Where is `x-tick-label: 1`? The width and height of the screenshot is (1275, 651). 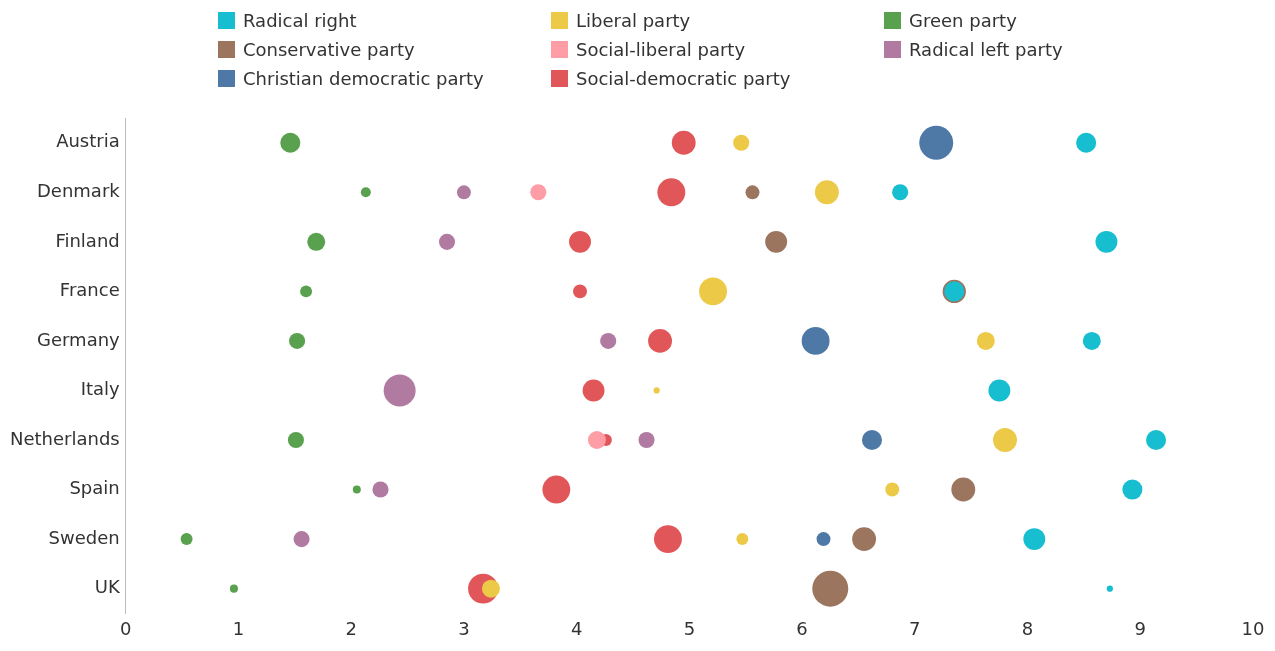
x-tick-label: 1 is located at coordinates (238, 628).